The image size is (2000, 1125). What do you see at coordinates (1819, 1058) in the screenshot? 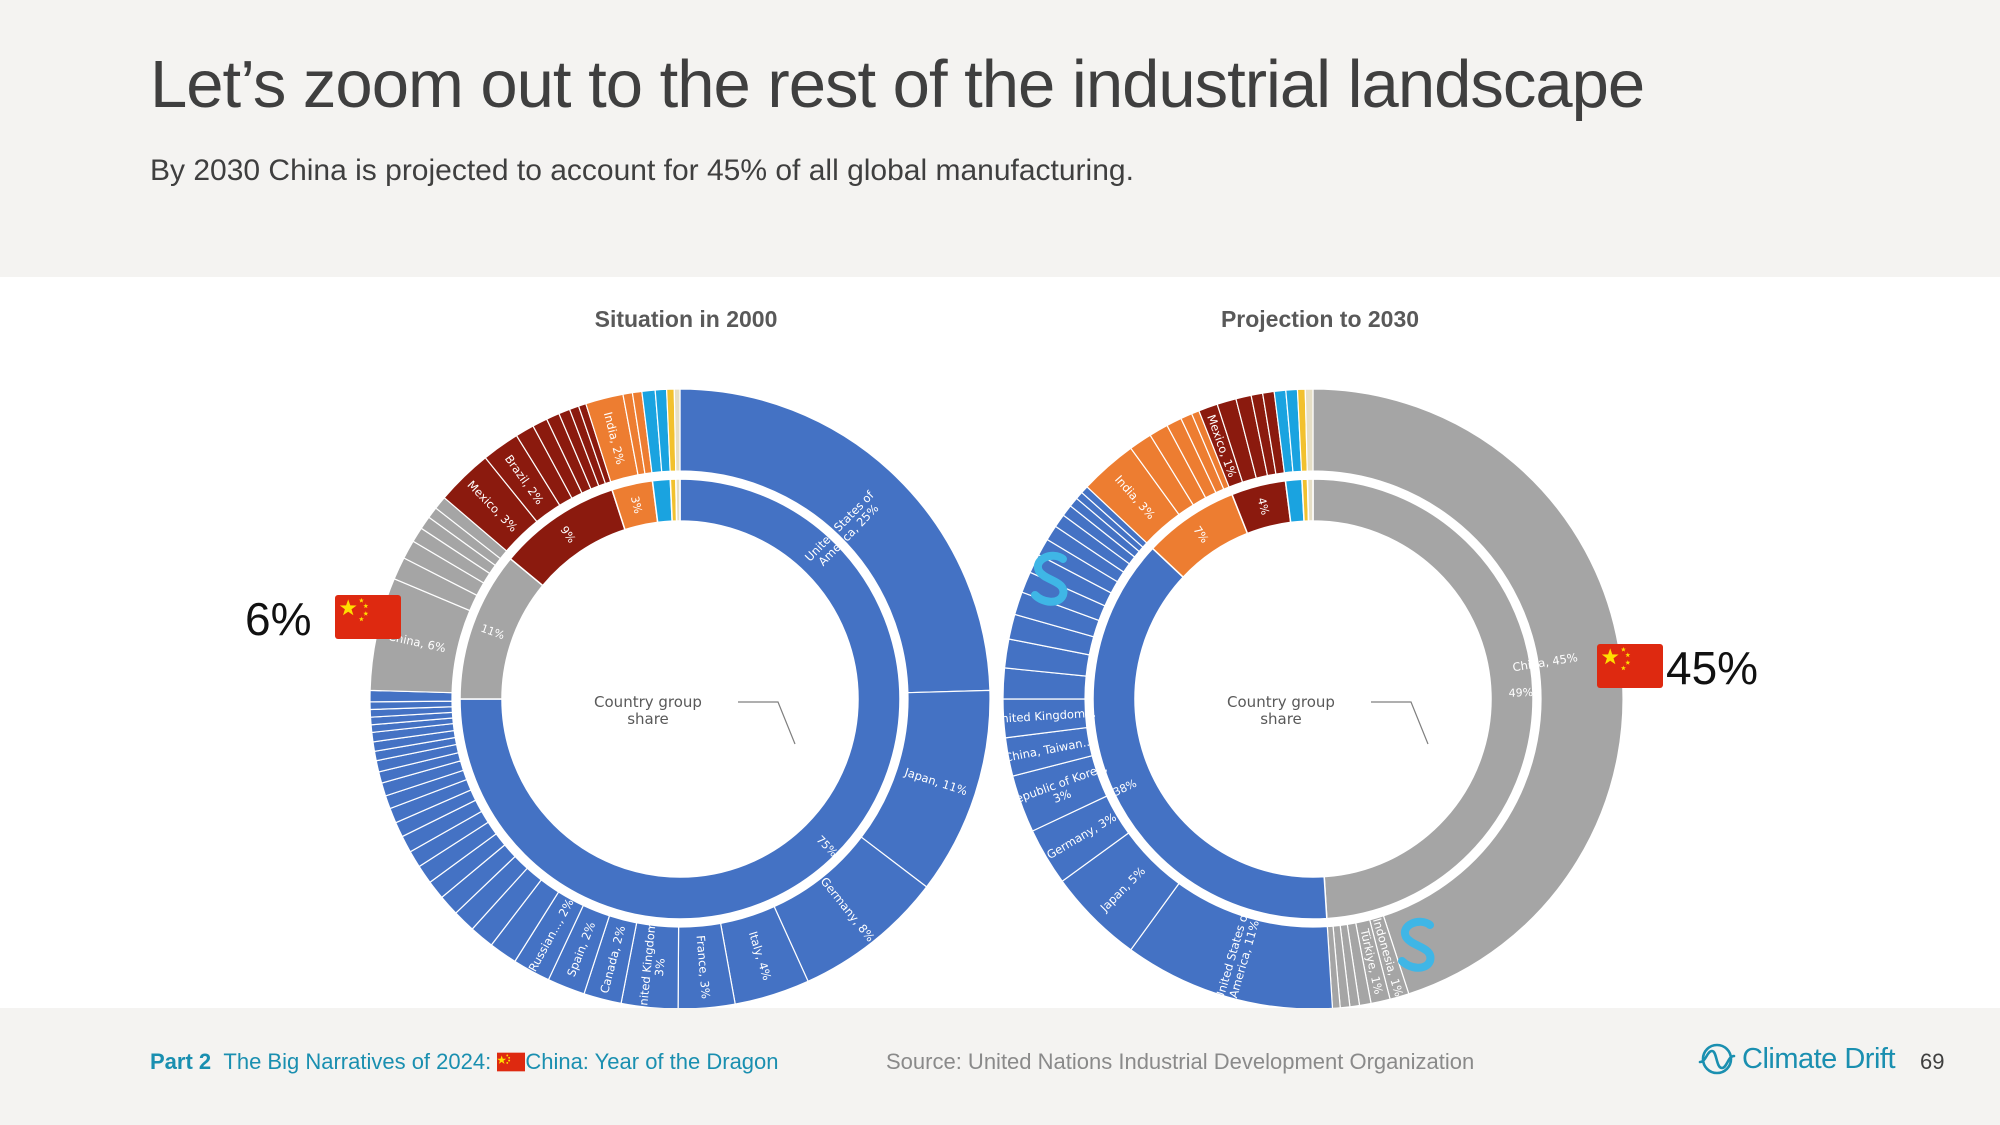
I see `brand-name: Climate Drift` at bounding box center [1819, 1058].